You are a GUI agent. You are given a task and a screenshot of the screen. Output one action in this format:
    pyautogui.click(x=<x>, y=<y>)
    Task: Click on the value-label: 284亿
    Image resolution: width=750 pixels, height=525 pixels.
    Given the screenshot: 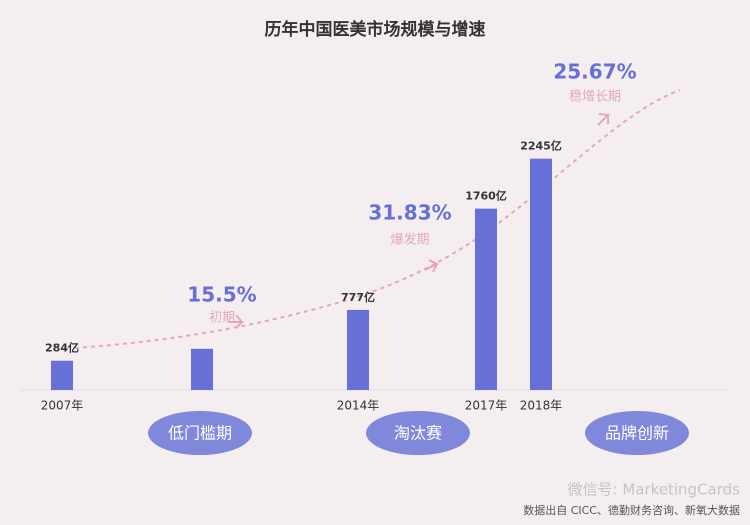 What is the action you would take?
    pyautogui.click(x=62, y=348)
    